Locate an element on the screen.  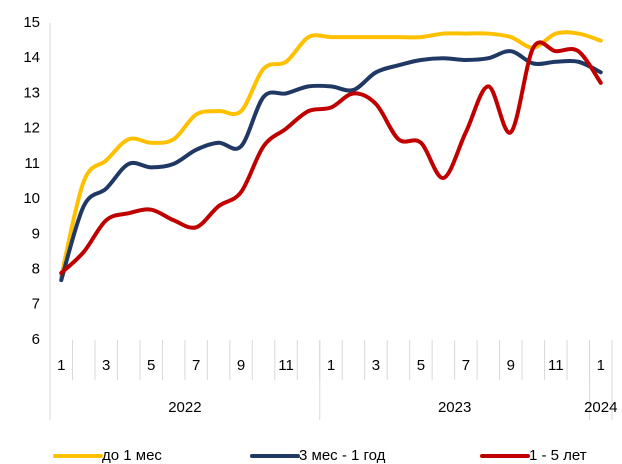
y-tick-label: 6 is located at coordinates (36, 339).